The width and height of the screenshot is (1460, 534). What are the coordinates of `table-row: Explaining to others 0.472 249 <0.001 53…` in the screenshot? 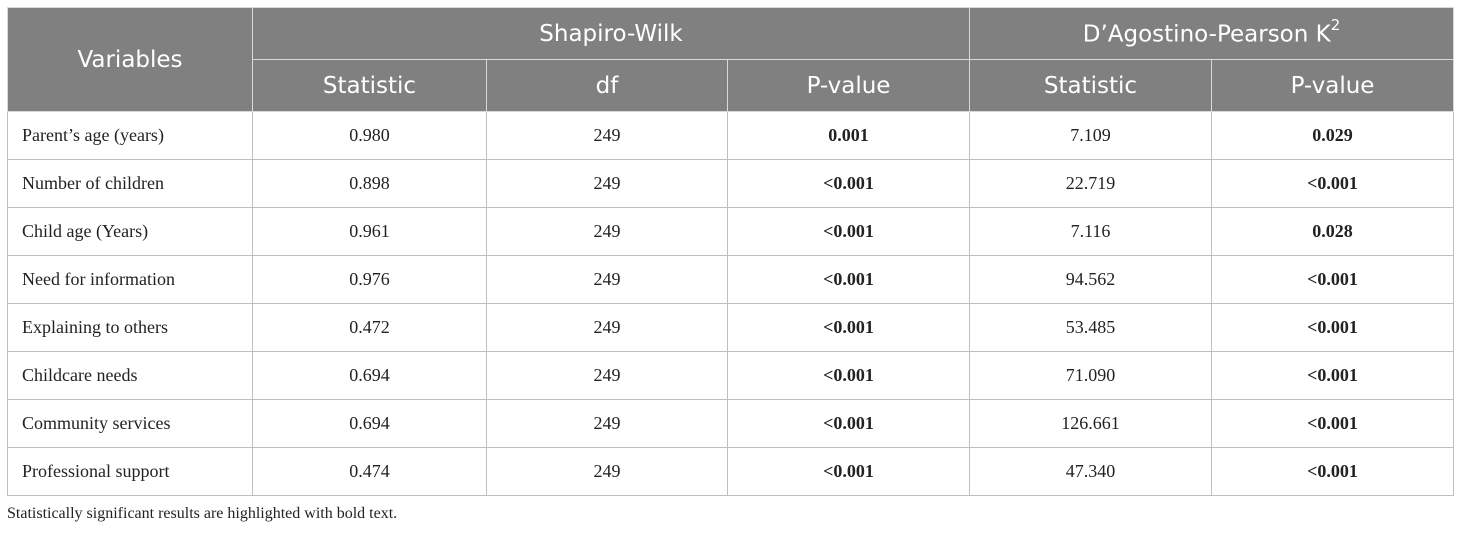 It's located at (731, 327).